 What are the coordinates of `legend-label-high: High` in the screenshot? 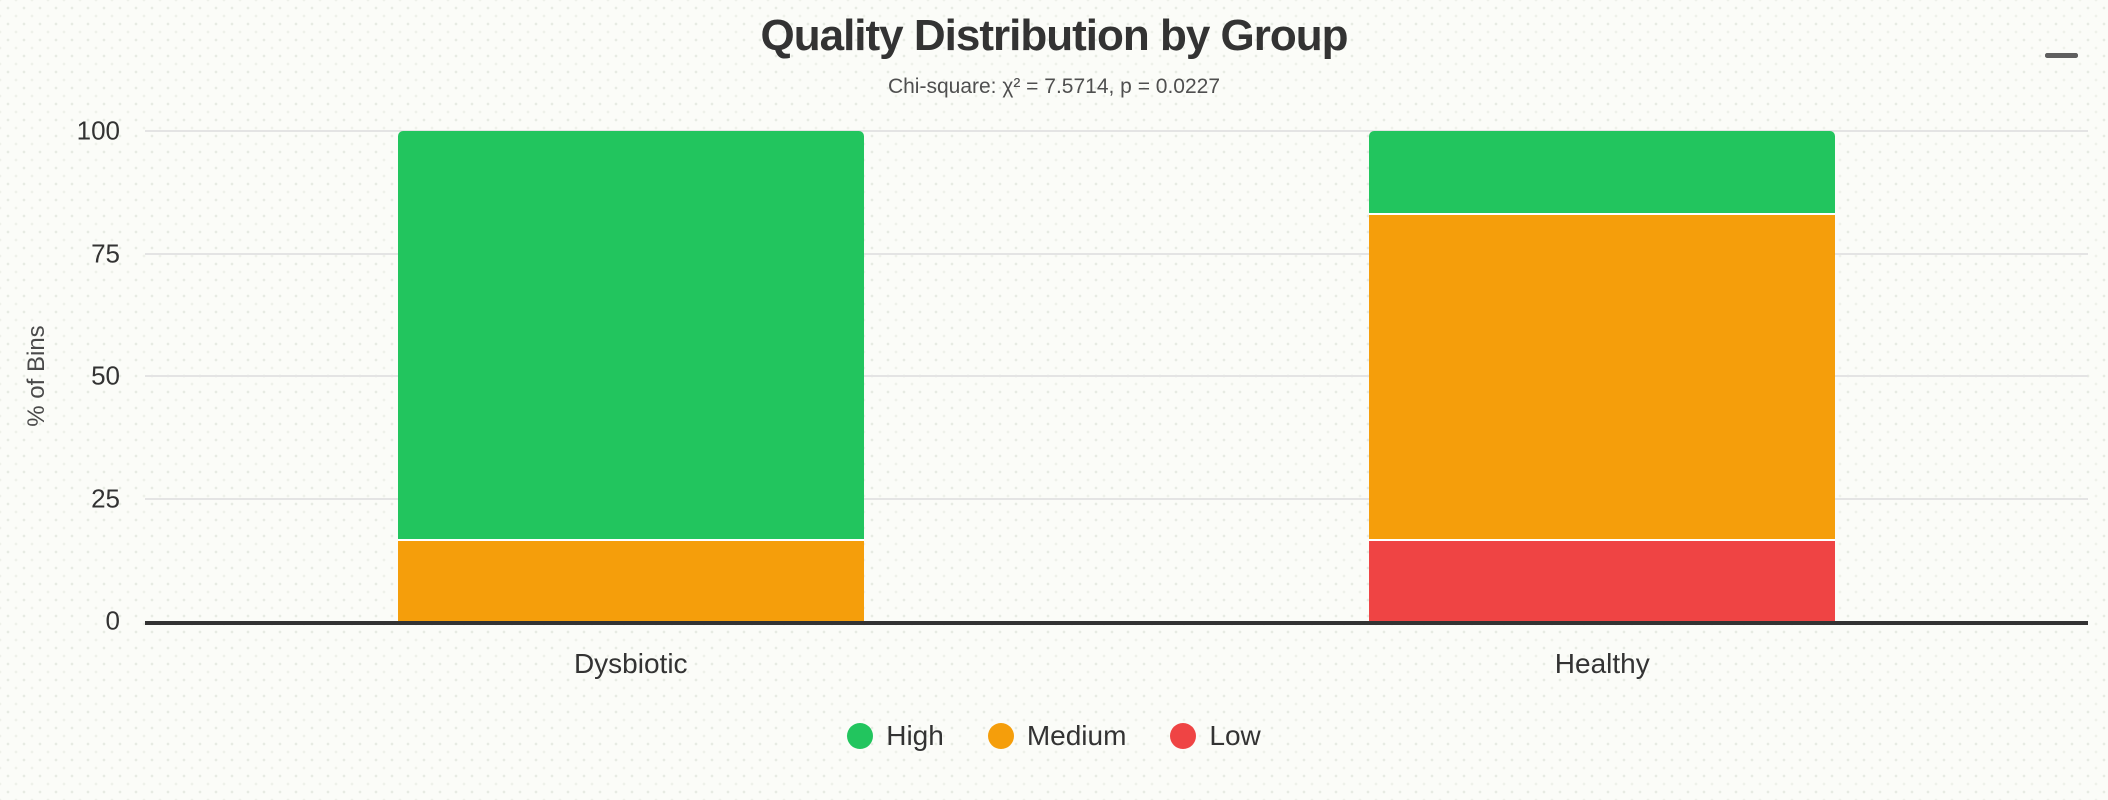 It's located at (915, 735).